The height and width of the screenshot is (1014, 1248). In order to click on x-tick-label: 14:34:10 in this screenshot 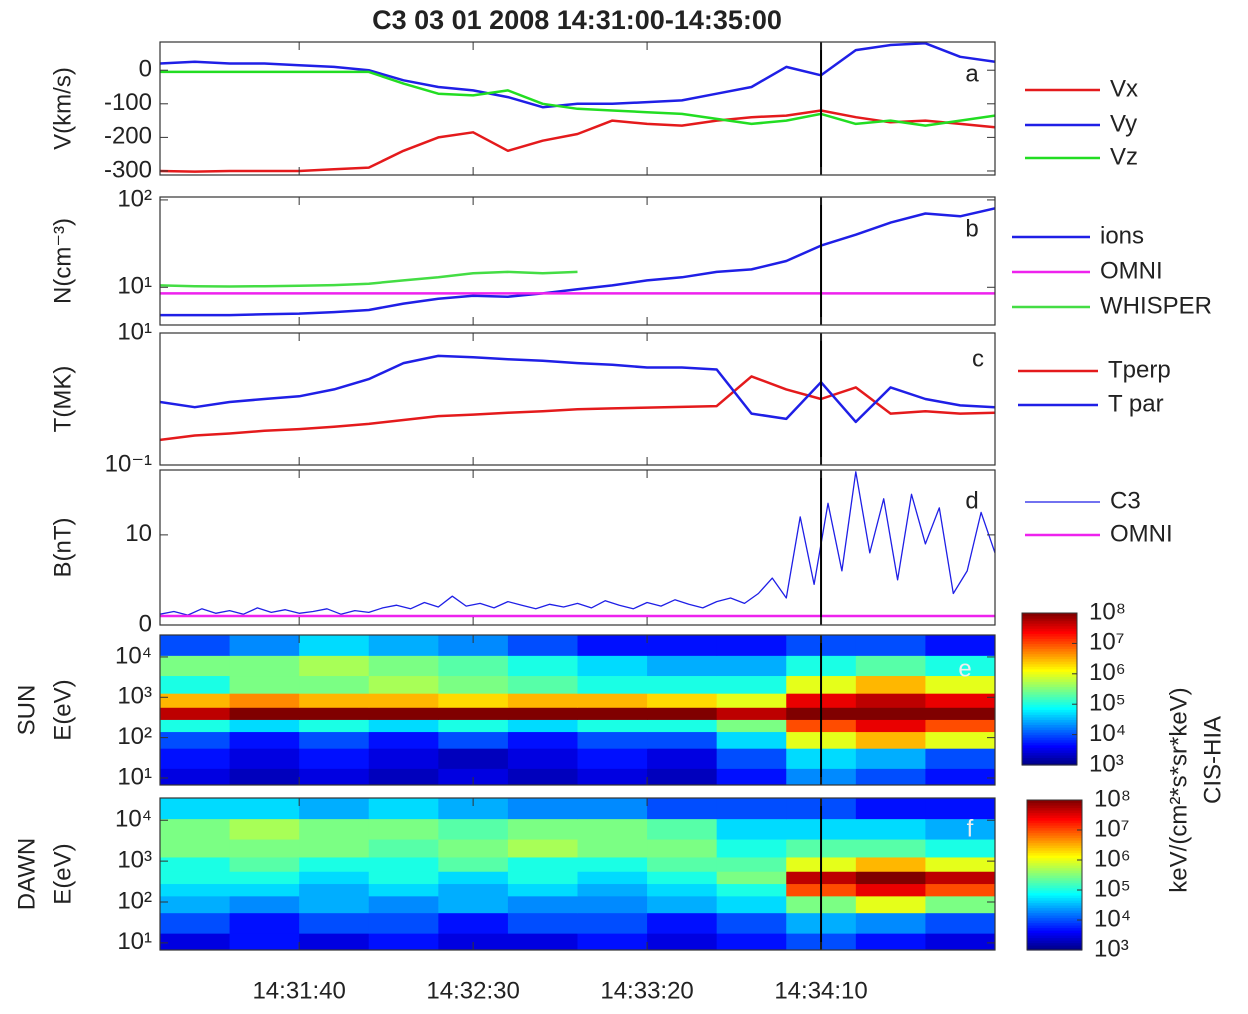, I will do `click(820, 990)`.